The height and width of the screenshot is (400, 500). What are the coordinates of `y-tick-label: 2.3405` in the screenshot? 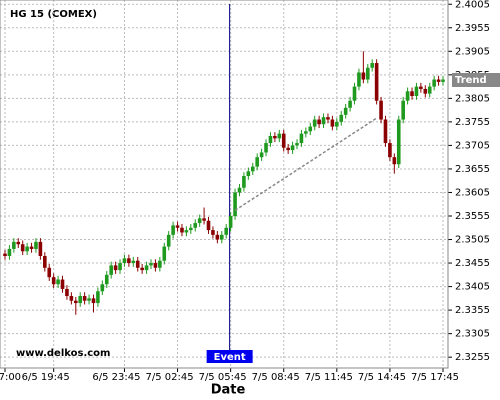 It's located at (472, 287).